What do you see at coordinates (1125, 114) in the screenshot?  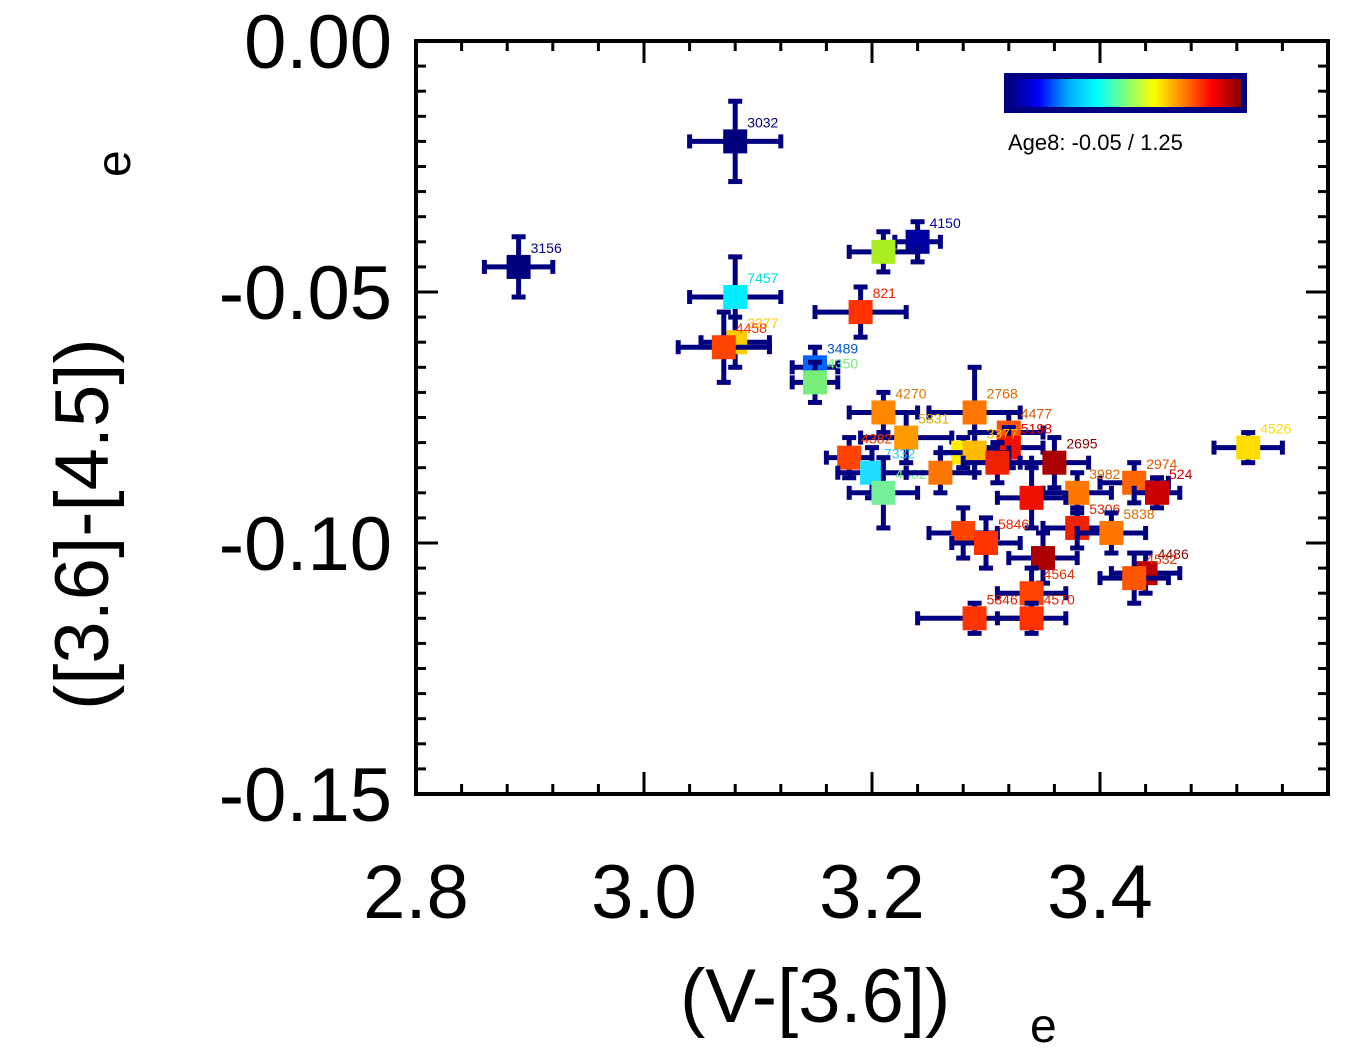 I see `colorbar: Age8: -0.05 / 1.25` at bounding box center [1125, 114].